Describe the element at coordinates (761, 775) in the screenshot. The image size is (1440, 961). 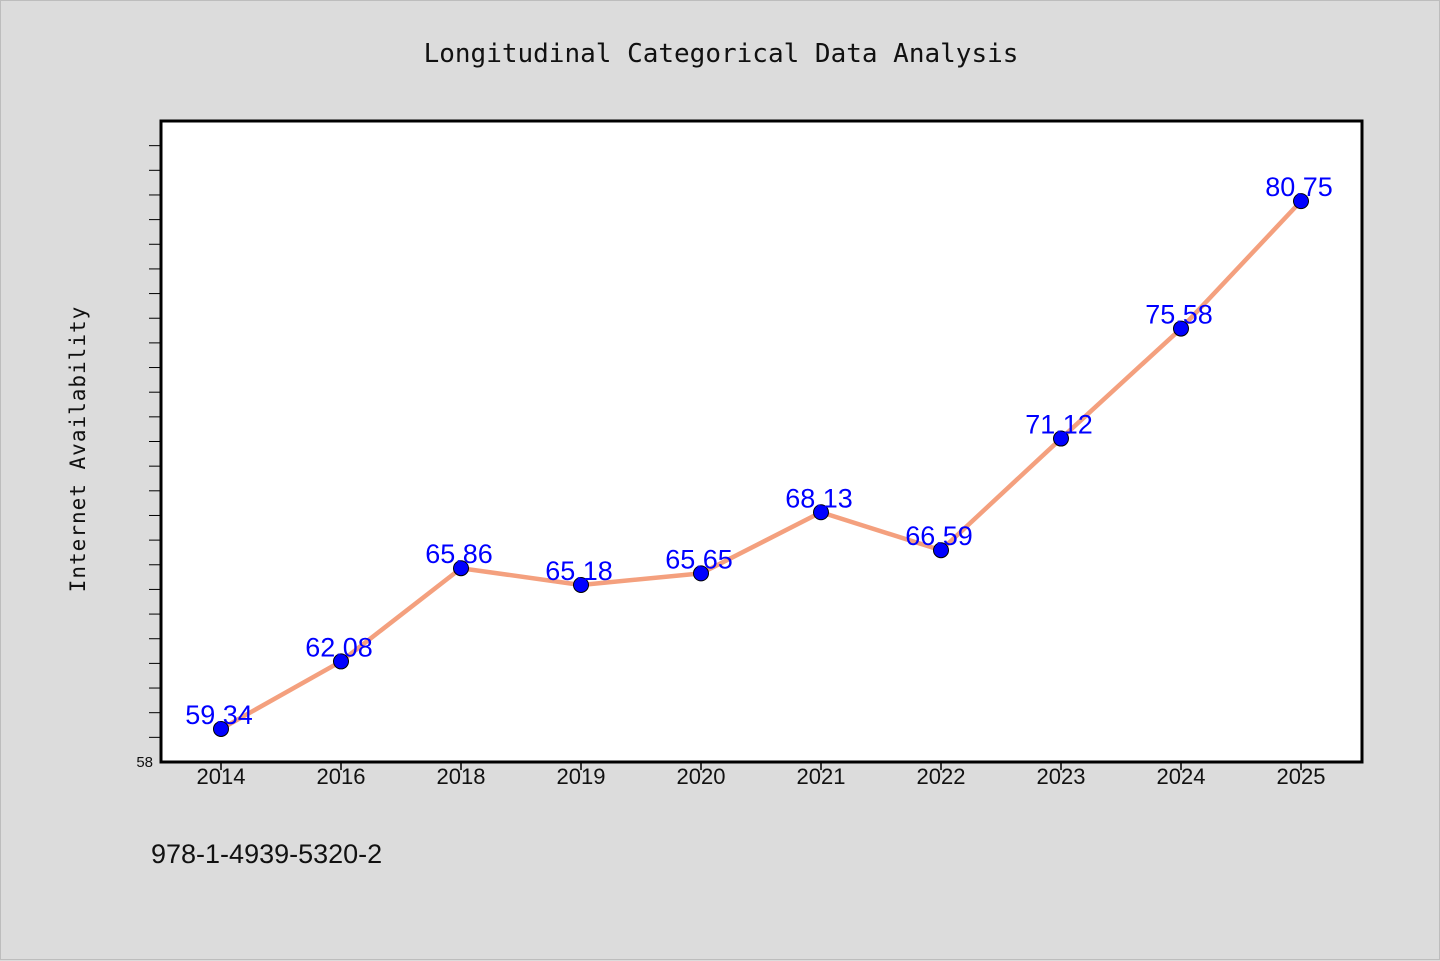
I see `x-axis: 2014 2016 2018 2019 2020 2021 2022 2023 2024 2025` at that location.